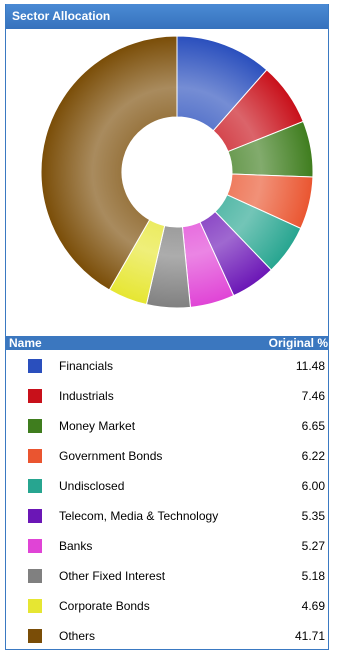  I want to click on legend-row-financials: Financials 11.48, so click(167, 366).